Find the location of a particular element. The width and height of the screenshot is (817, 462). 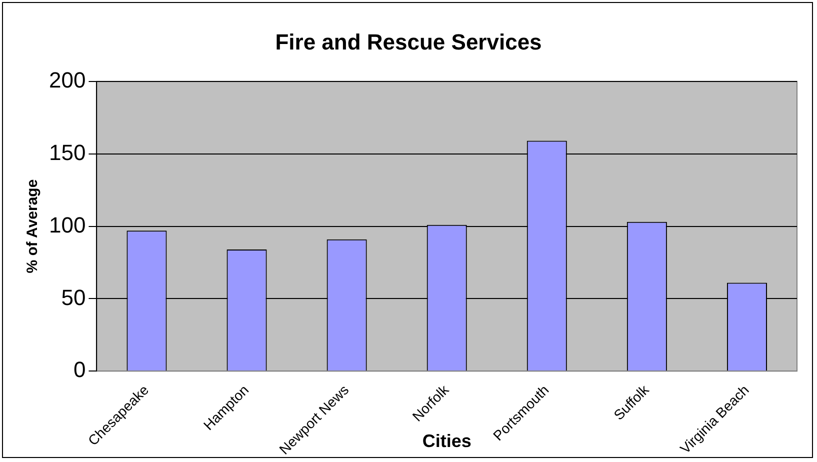

y-tick-label: 0 is located at coordinates (79, 369).